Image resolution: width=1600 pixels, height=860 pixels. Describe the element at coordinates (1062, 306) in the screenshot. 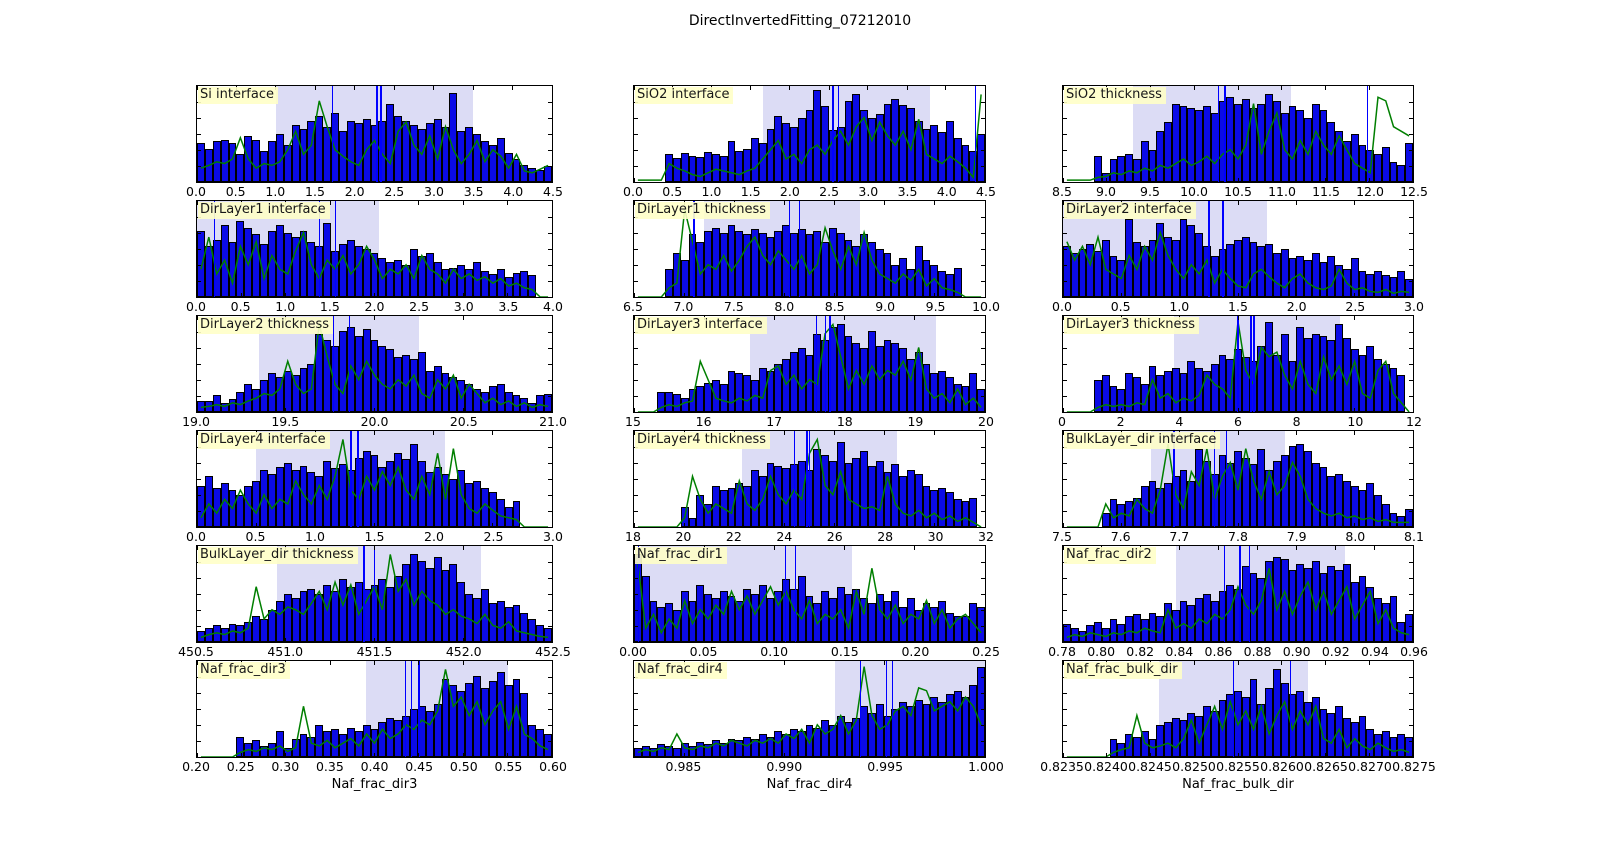

I see `x-tick-label: 0.0` at that location.